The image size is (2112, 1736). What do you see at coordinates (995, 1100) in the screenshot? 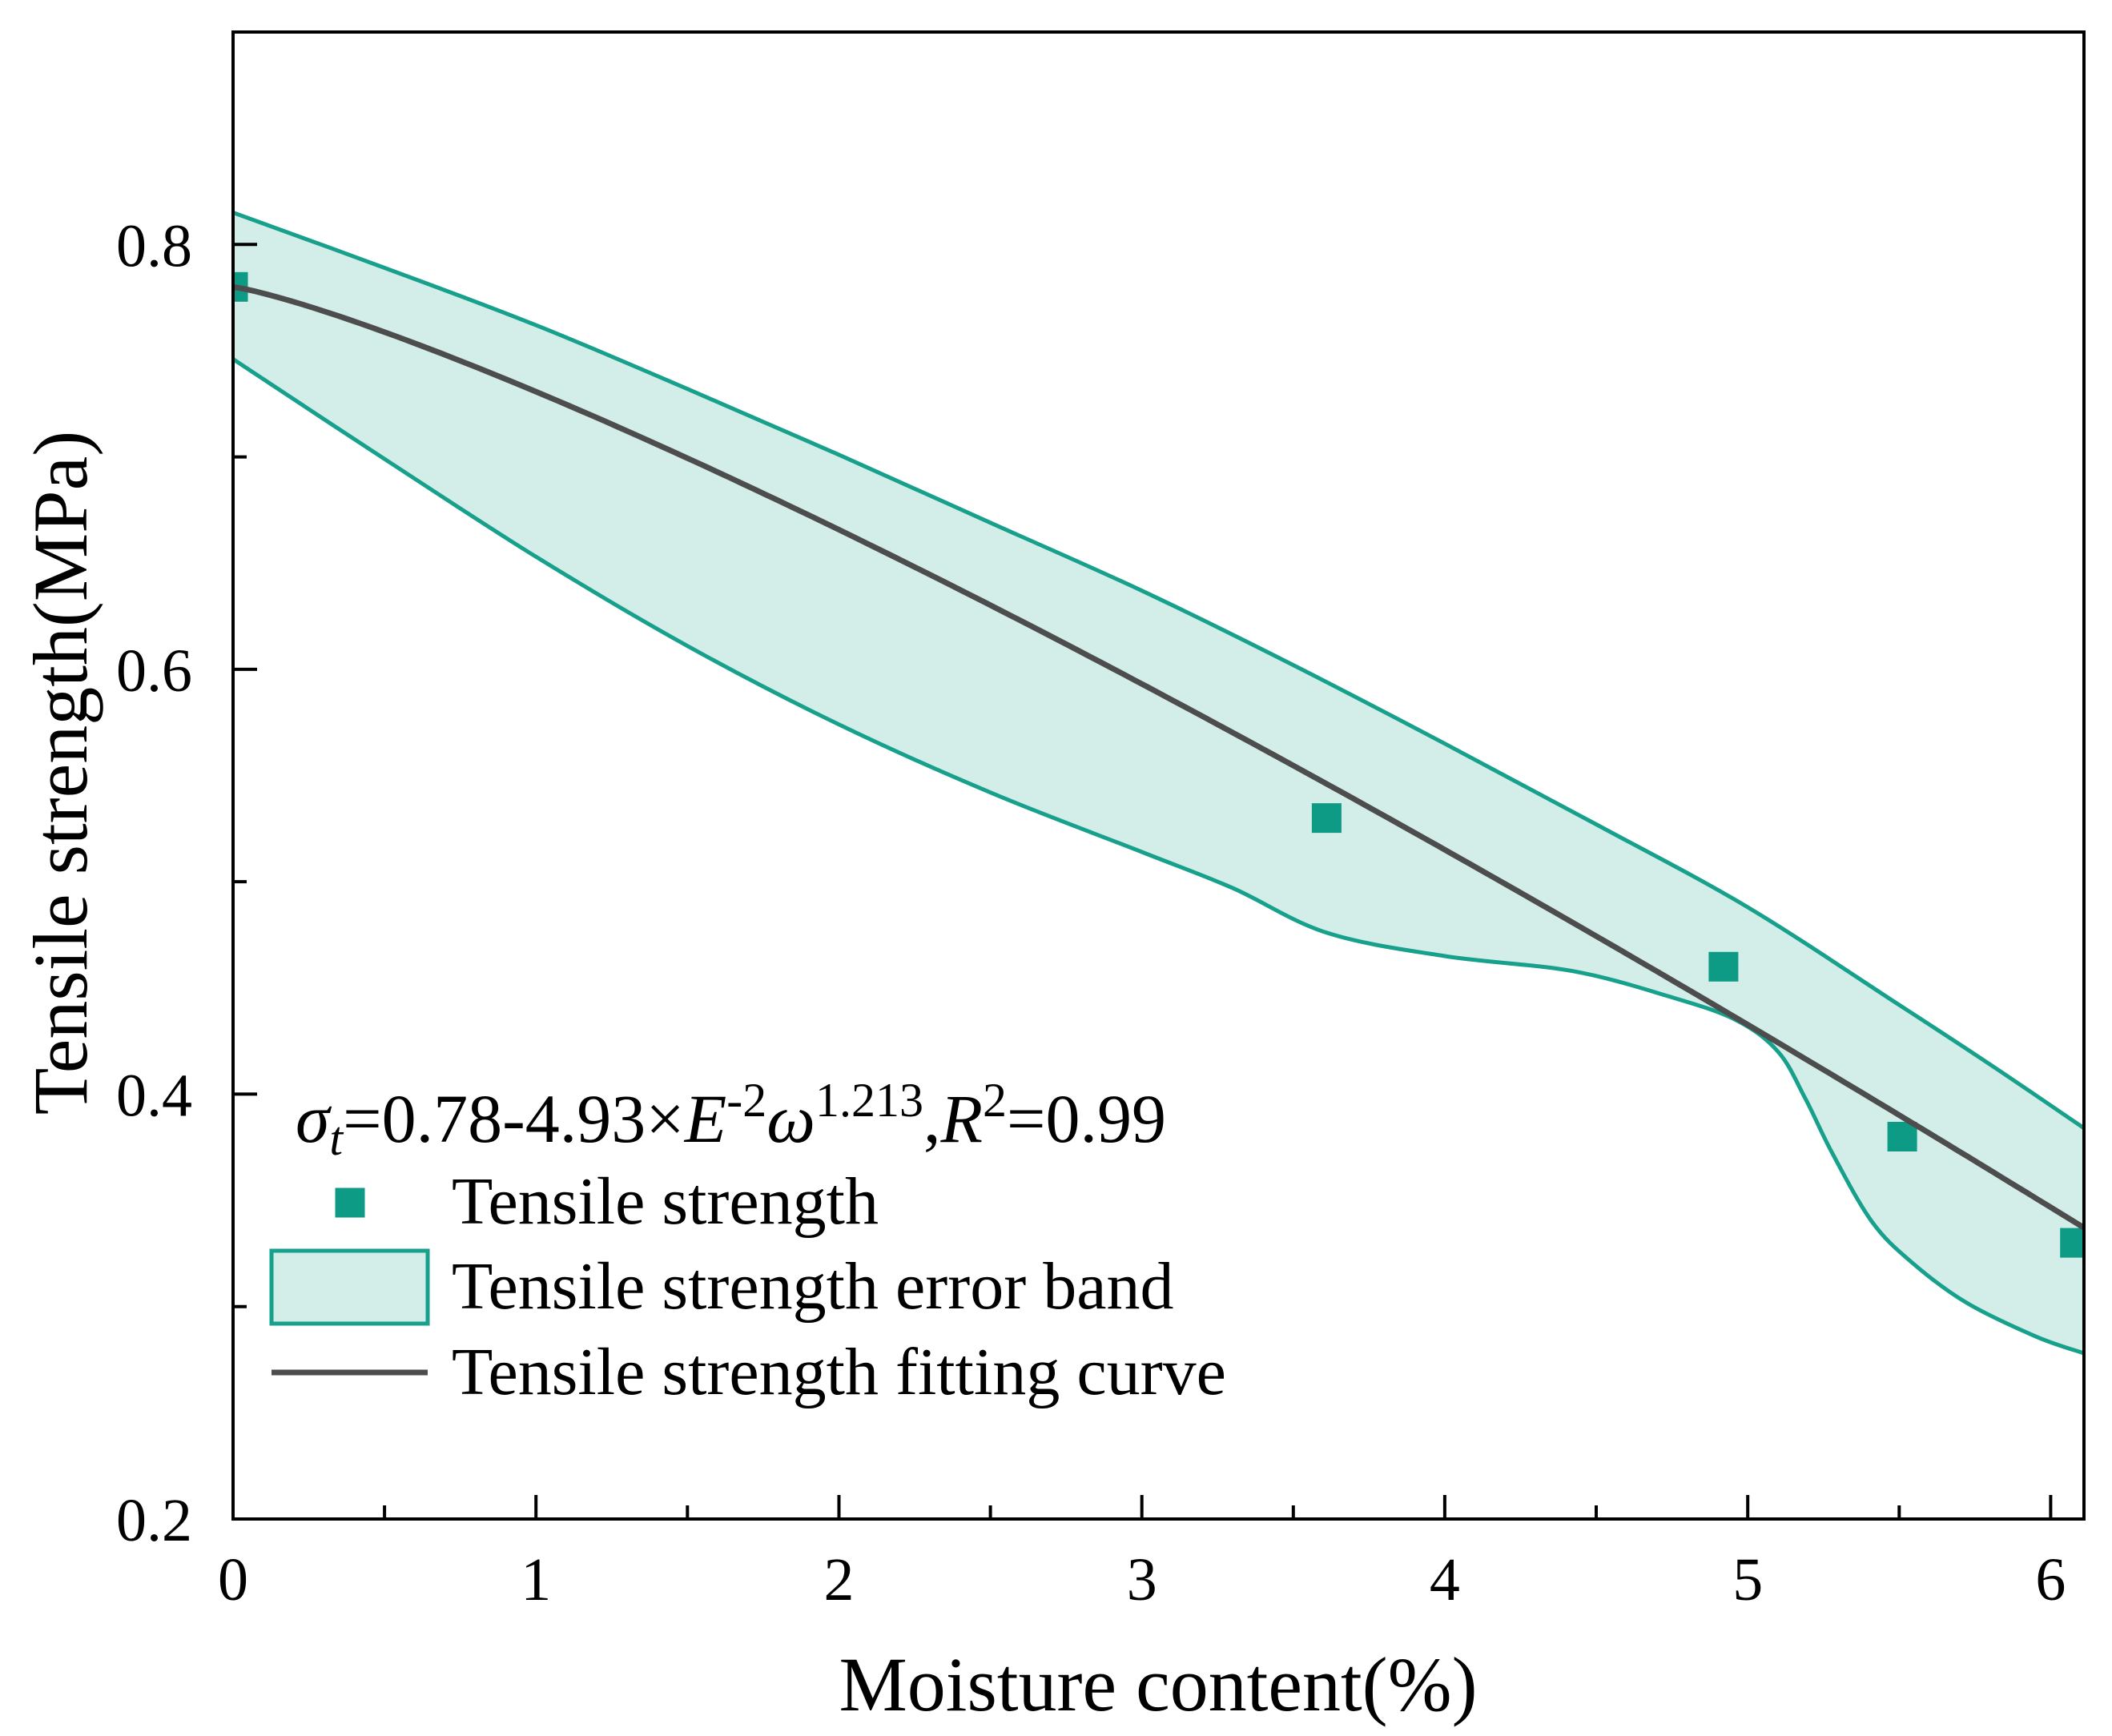
I see `eq-R-superscript: 2` at bounding box center [995, 1100].